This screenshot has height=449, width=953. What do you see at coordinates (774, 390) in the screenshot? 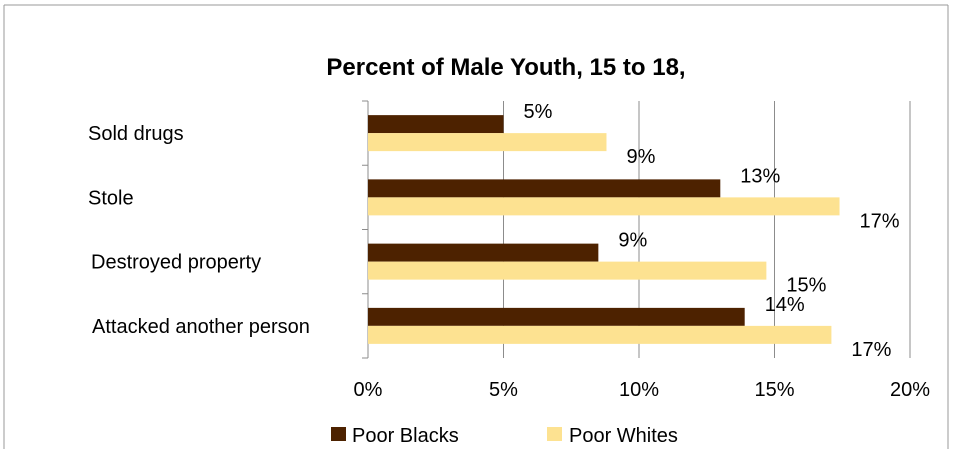
I see `x-tick-label: 15%` at bounding box center [774, 390].